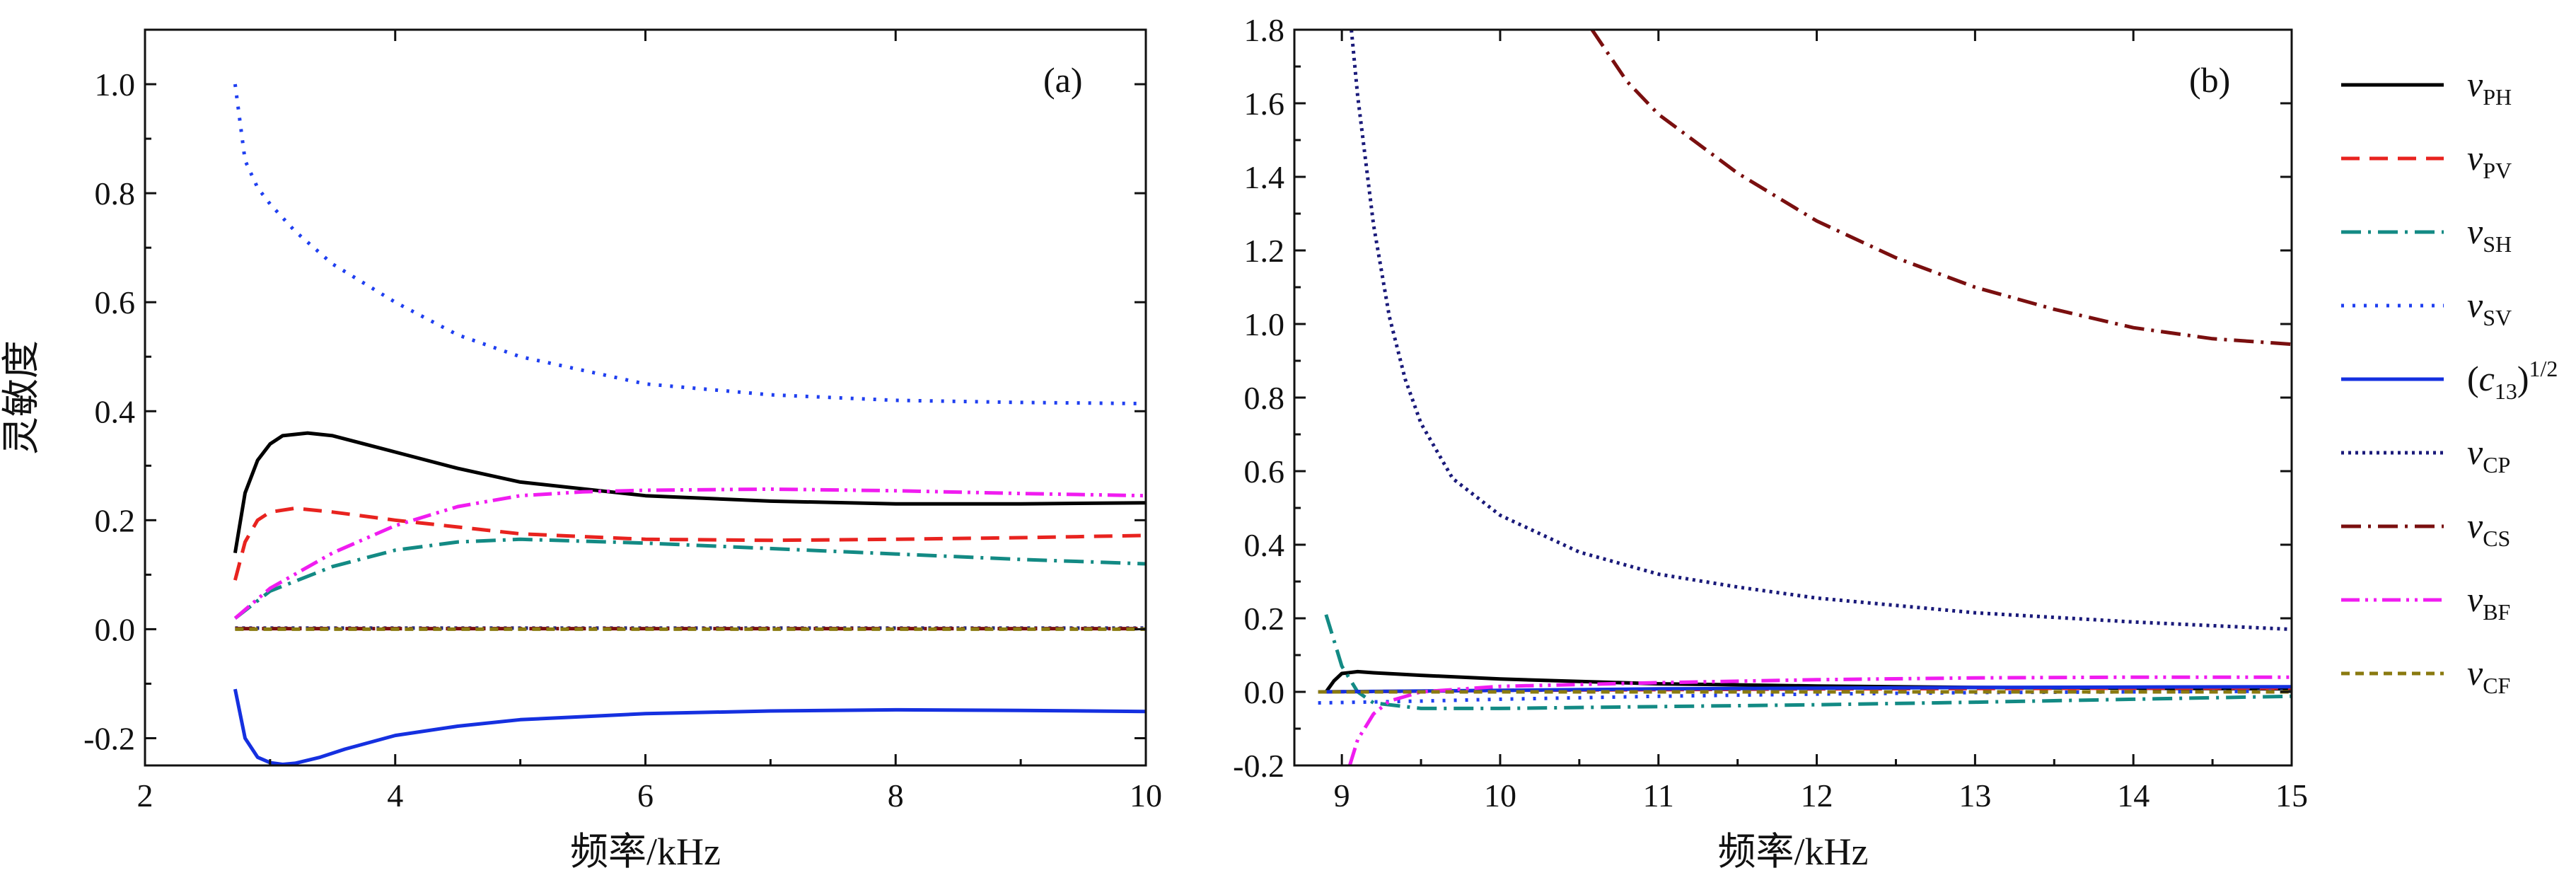 This screenshot has width=2576, height=885. I want to click on x-tick-label-b: 15, so click(2291, 796).